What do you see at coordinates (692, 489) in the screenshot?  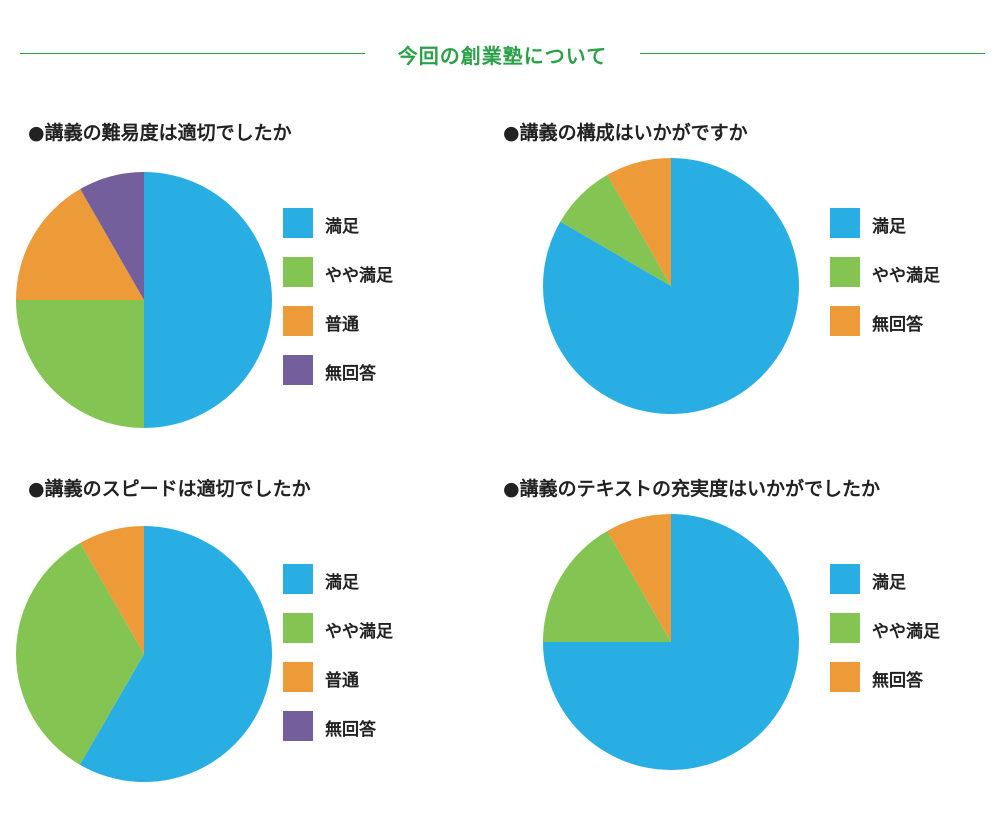 I see `chart-title: ●講義のテキストの充実度はいかがでしたか` at bounding box center [692, 489].